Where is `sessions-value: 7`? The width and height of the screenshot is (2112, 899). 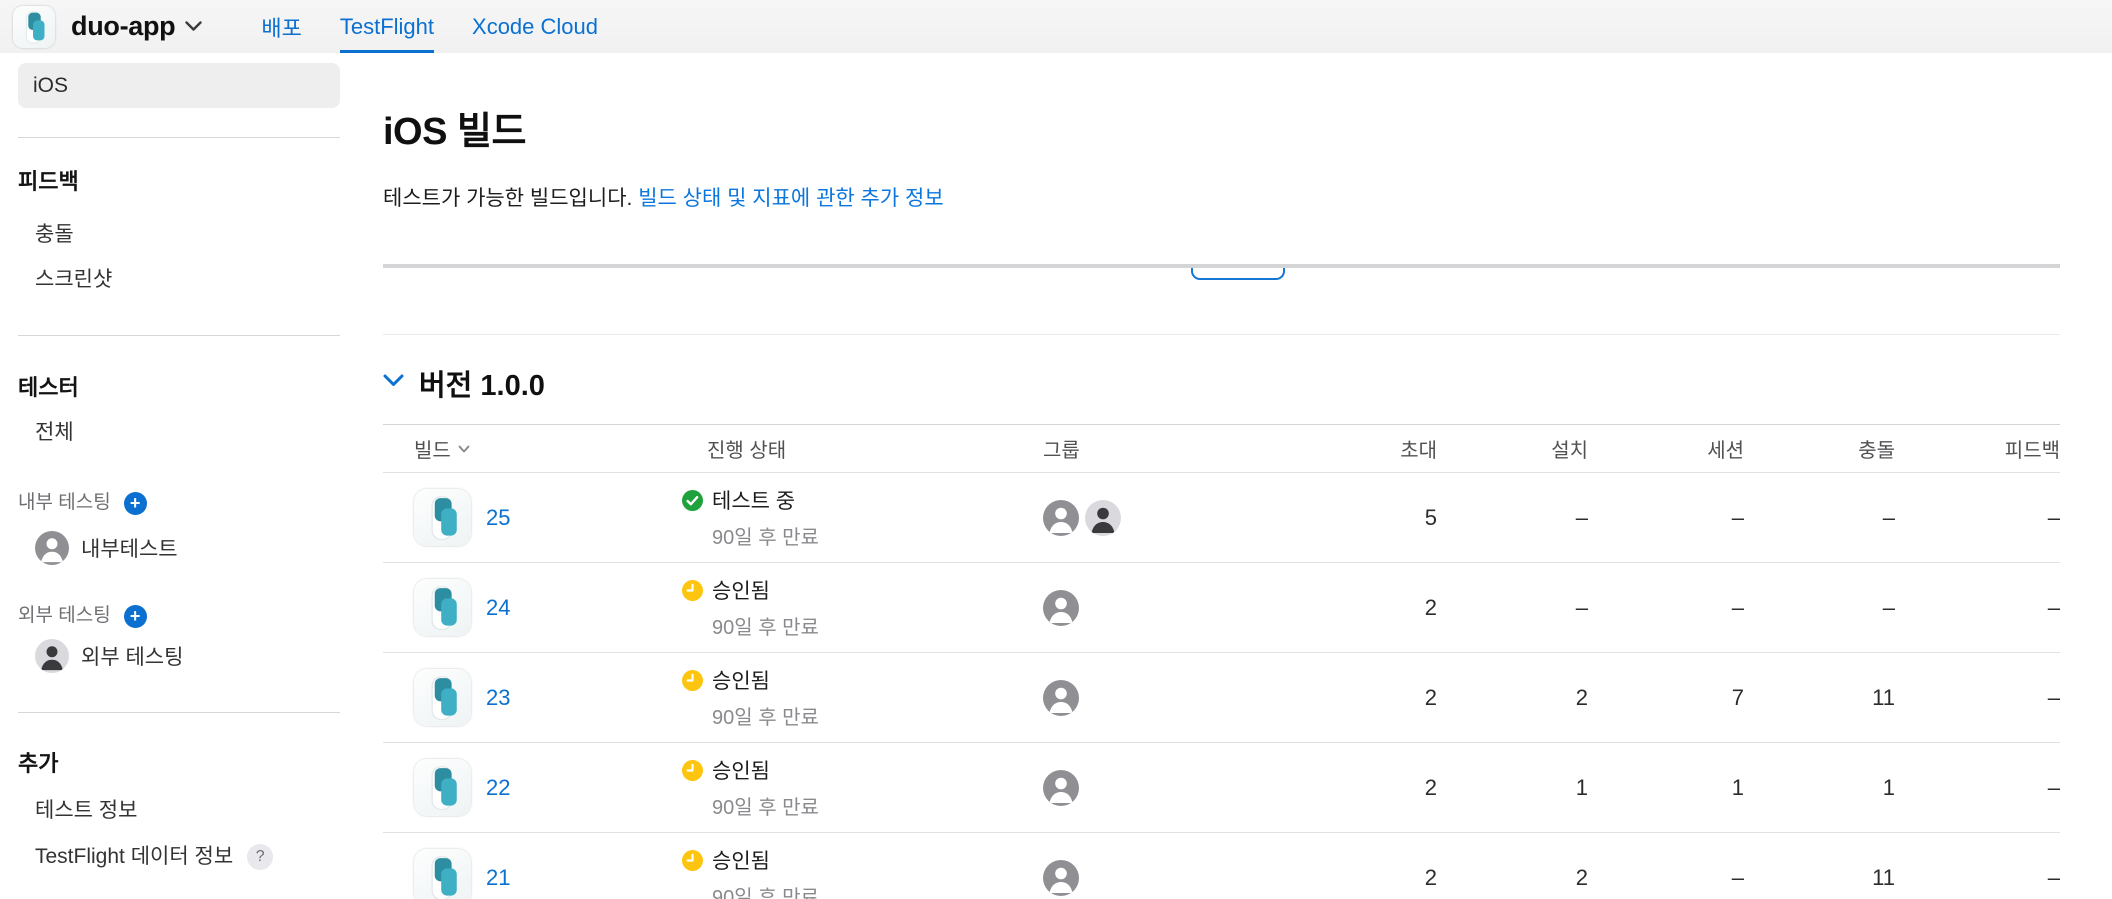
sessions-value: 7 is located at coordinates (1737, 697).